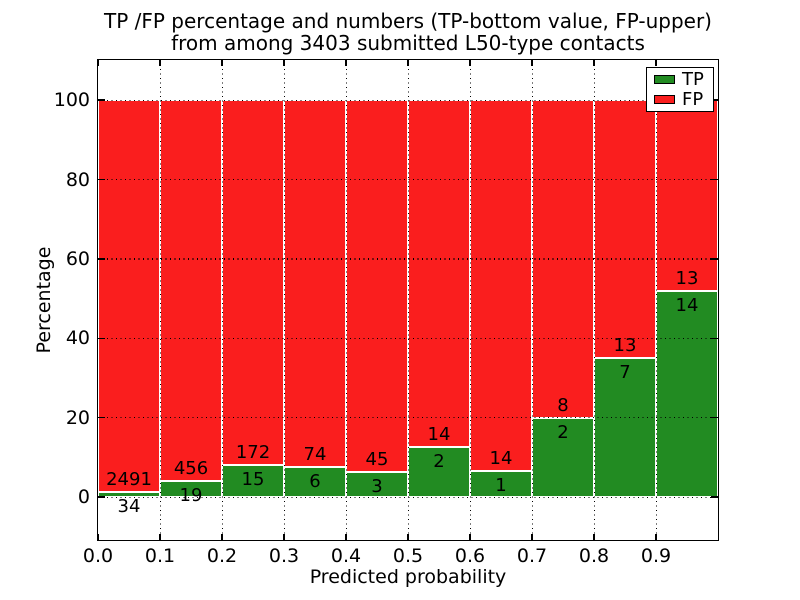  I want to click on bar-label-fp-count: 172, so click(253, 453).